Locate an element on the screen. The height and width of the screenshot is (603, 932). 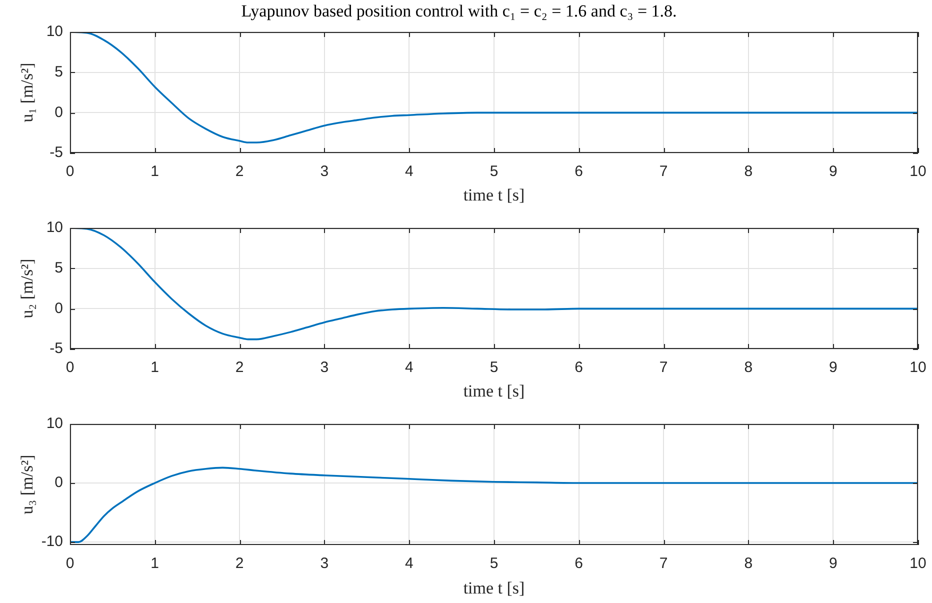
y-axis-title: u₃ [m/s²] is located at coordinates (27, 484).